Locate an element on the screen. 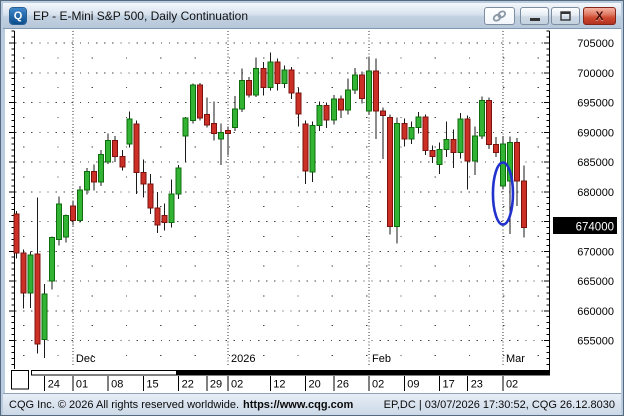 The height and width of the screenshot is (416, 624). cqg-app-icon: Q is located at coordinates (18, 15).